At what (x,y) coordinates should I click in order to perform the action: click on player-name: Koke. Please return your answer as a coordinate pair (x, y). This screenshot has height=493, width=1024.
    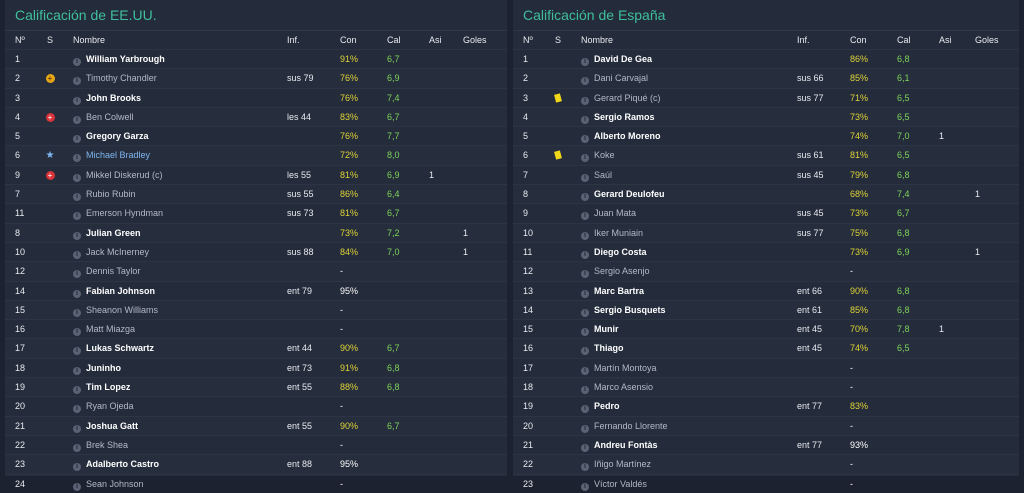
    Looking at the image, I should click on (604, 155).